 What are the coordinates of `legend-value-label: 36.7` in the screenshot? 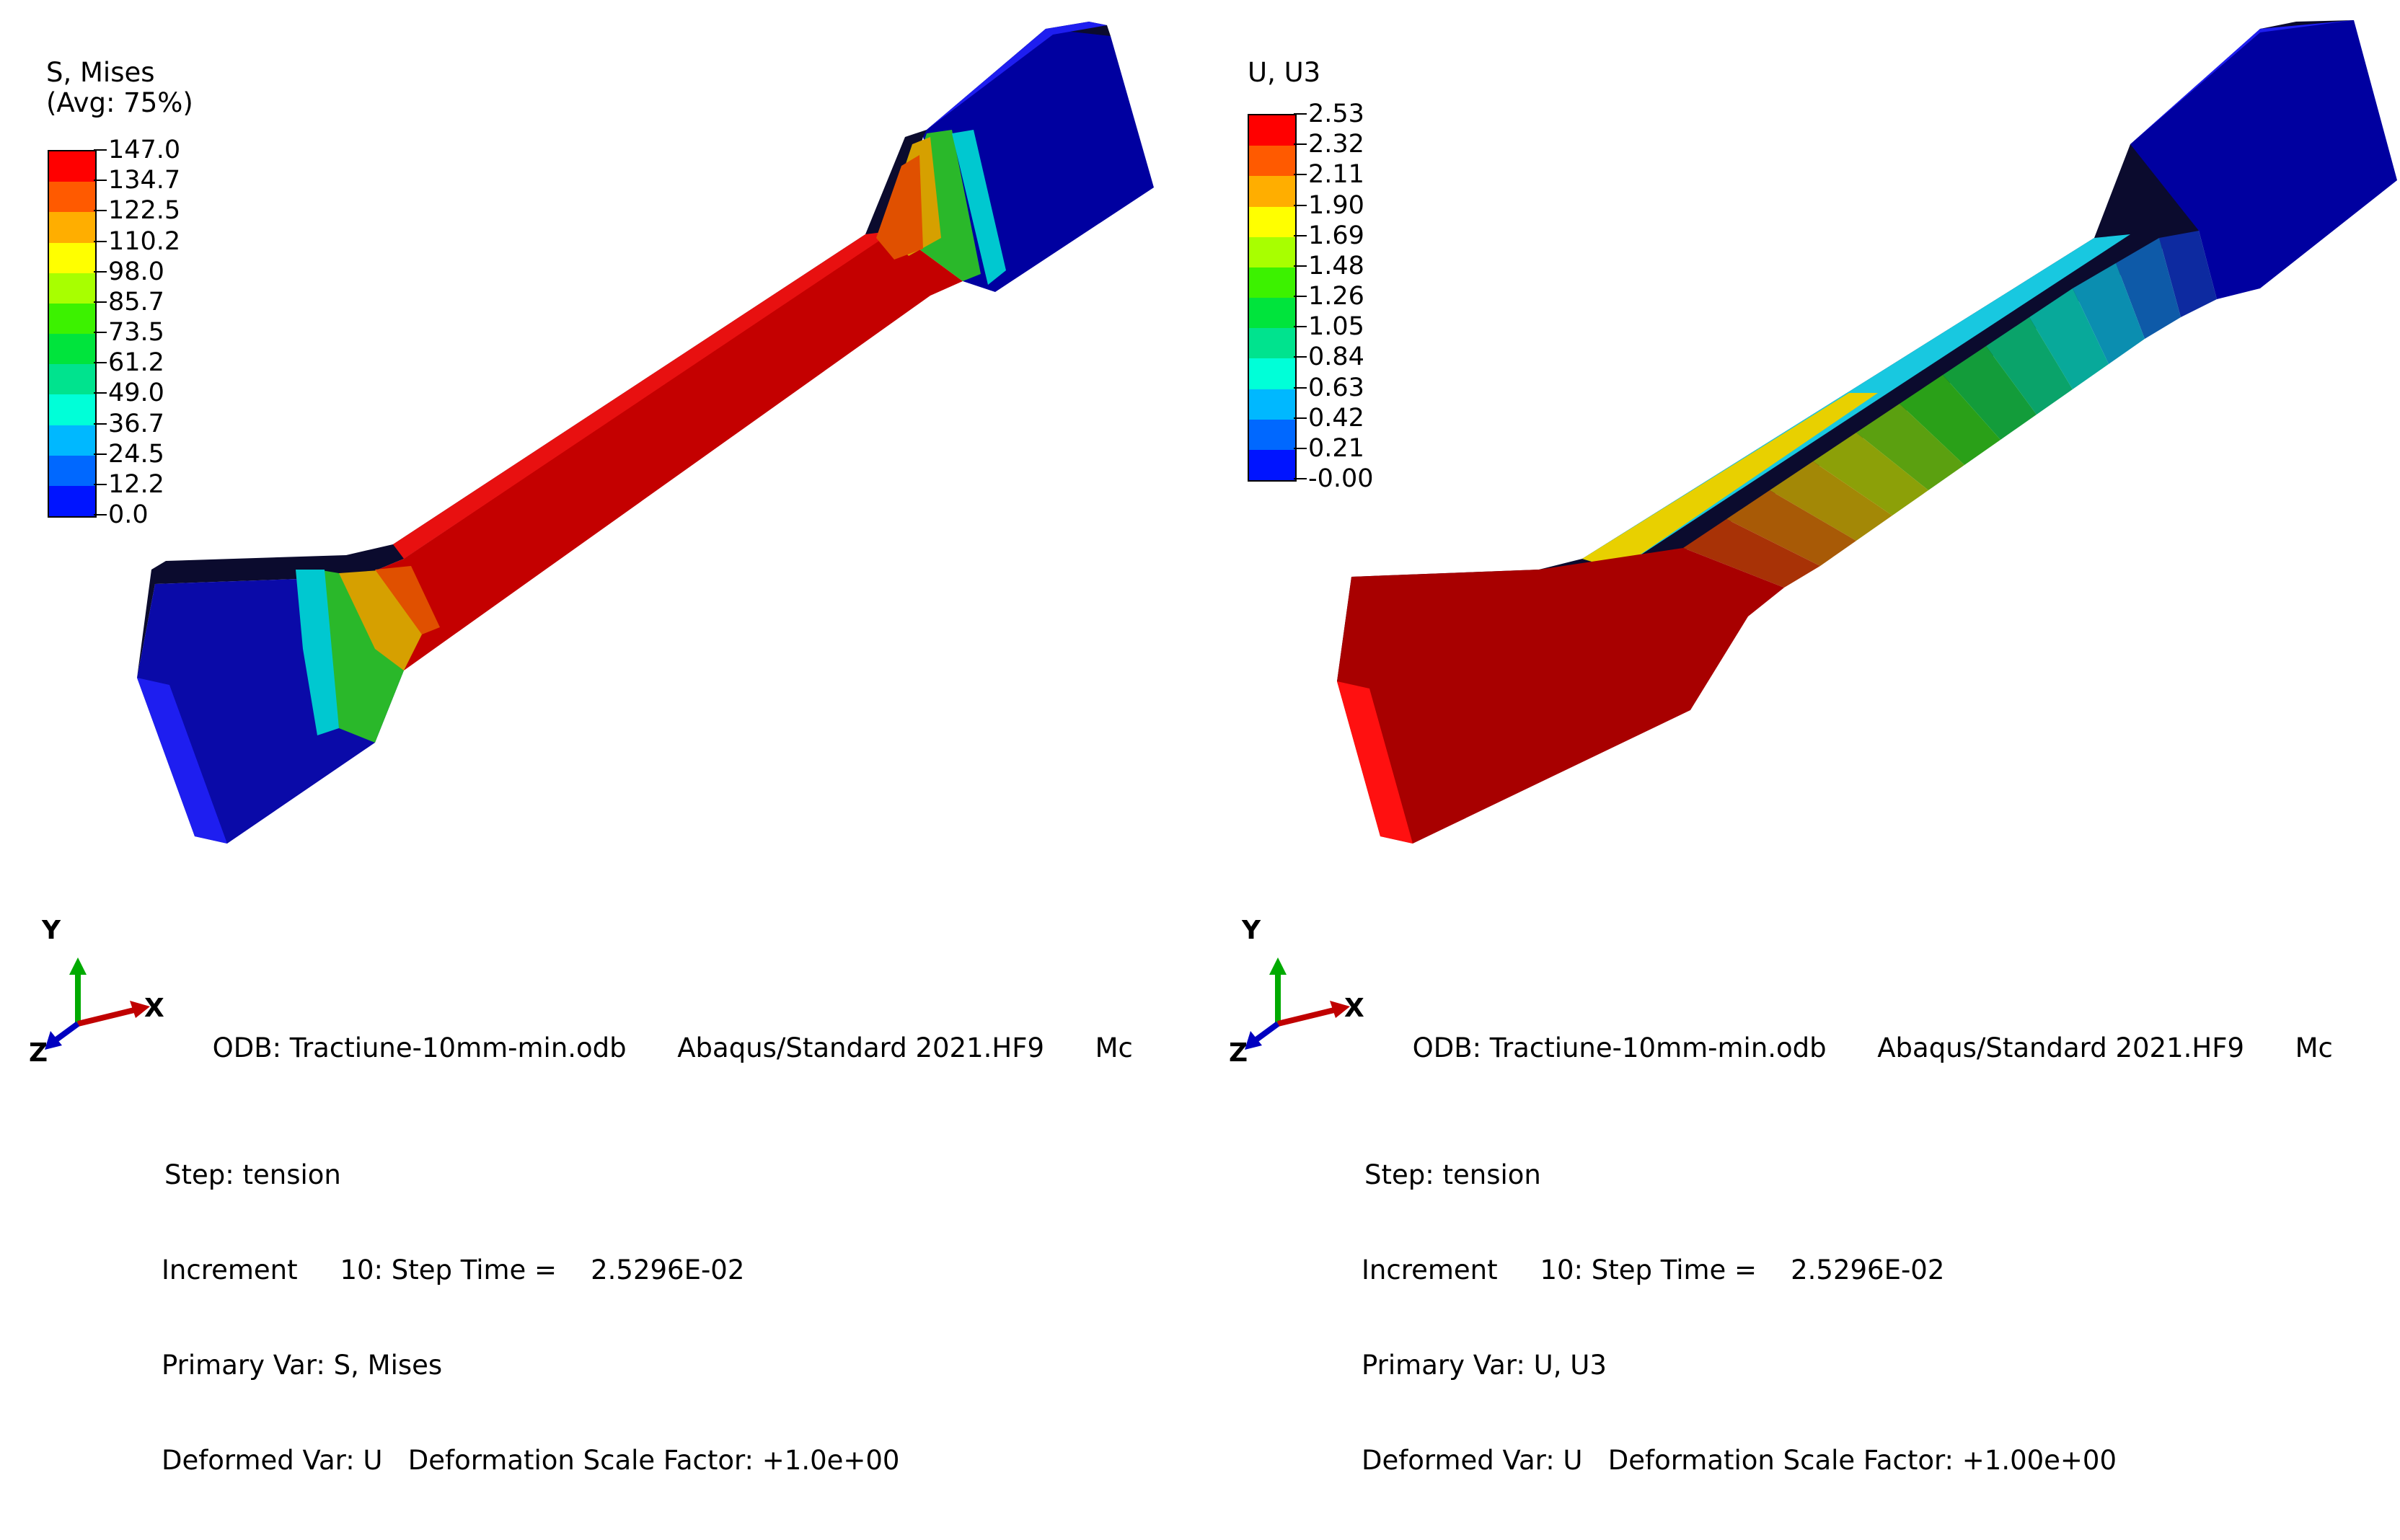 It's located at (136, 423).